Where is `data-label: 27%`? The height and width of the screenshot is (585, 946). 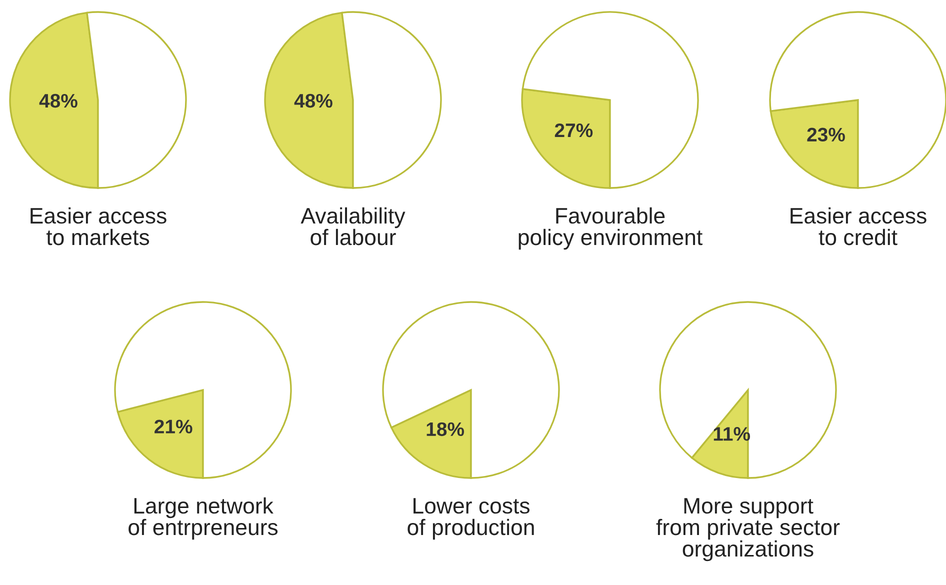 data-label: 27% is located at coordinates (573, 130).